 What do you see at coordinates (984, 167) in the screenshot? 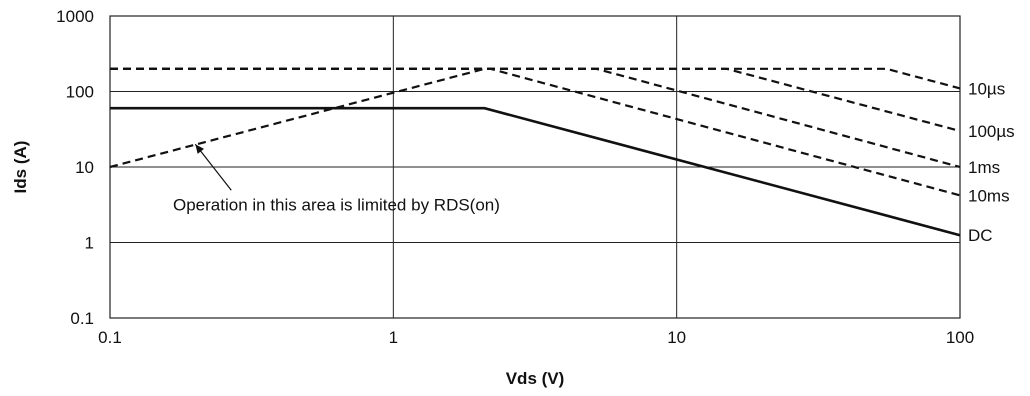
I see `series-label: 1ms` at bounding box center [984, 167].